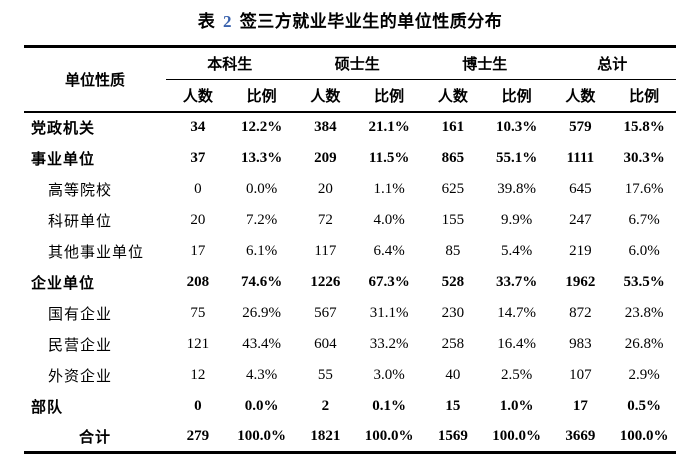 The height and width of the screenshot is (468, 700). Describe the element at coordinates (262, 188) in the screenshot. I see `cell-ratio: 0.0%` at that location.